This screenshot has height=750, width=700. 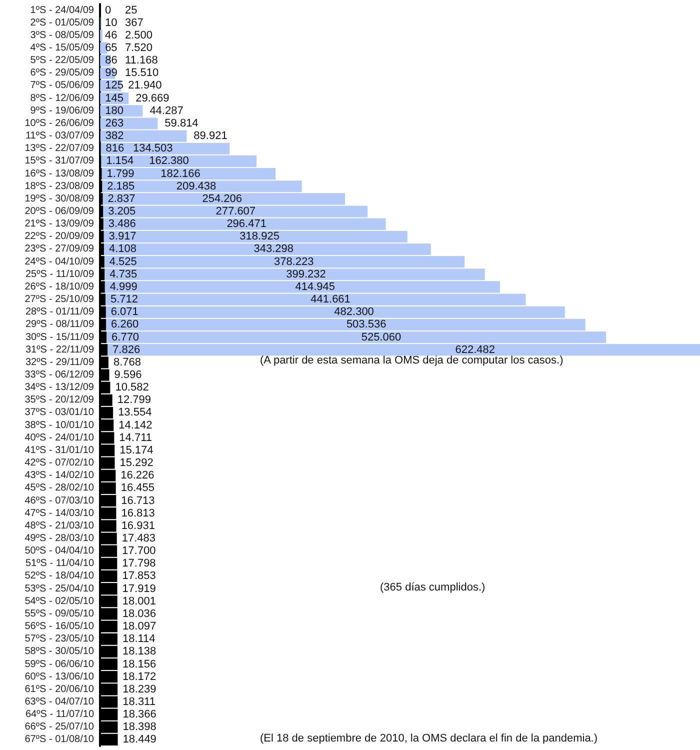 I want to click on y-tick-label: 67ºS - 01/08/10, so click(x=59, y=740).